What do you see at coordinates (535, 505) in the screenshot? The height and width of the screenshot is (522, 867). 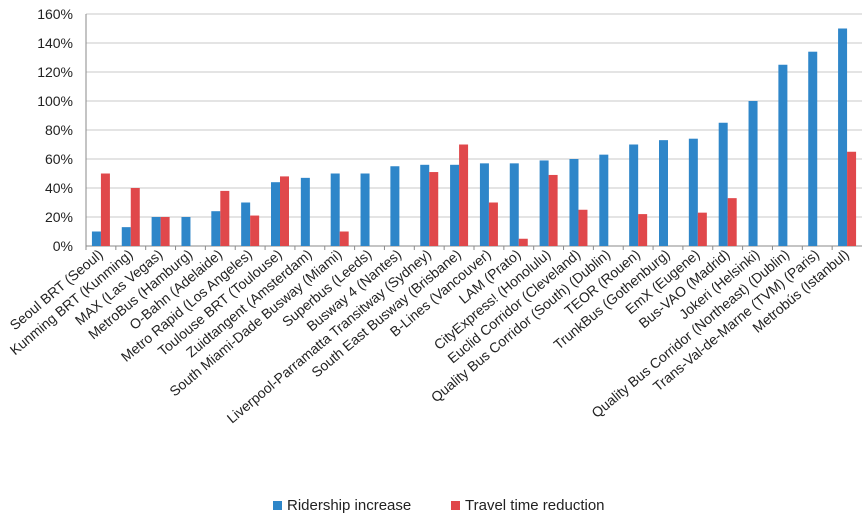 I see `legend-label: Travel time reduction` at bounding box center [535, 505].